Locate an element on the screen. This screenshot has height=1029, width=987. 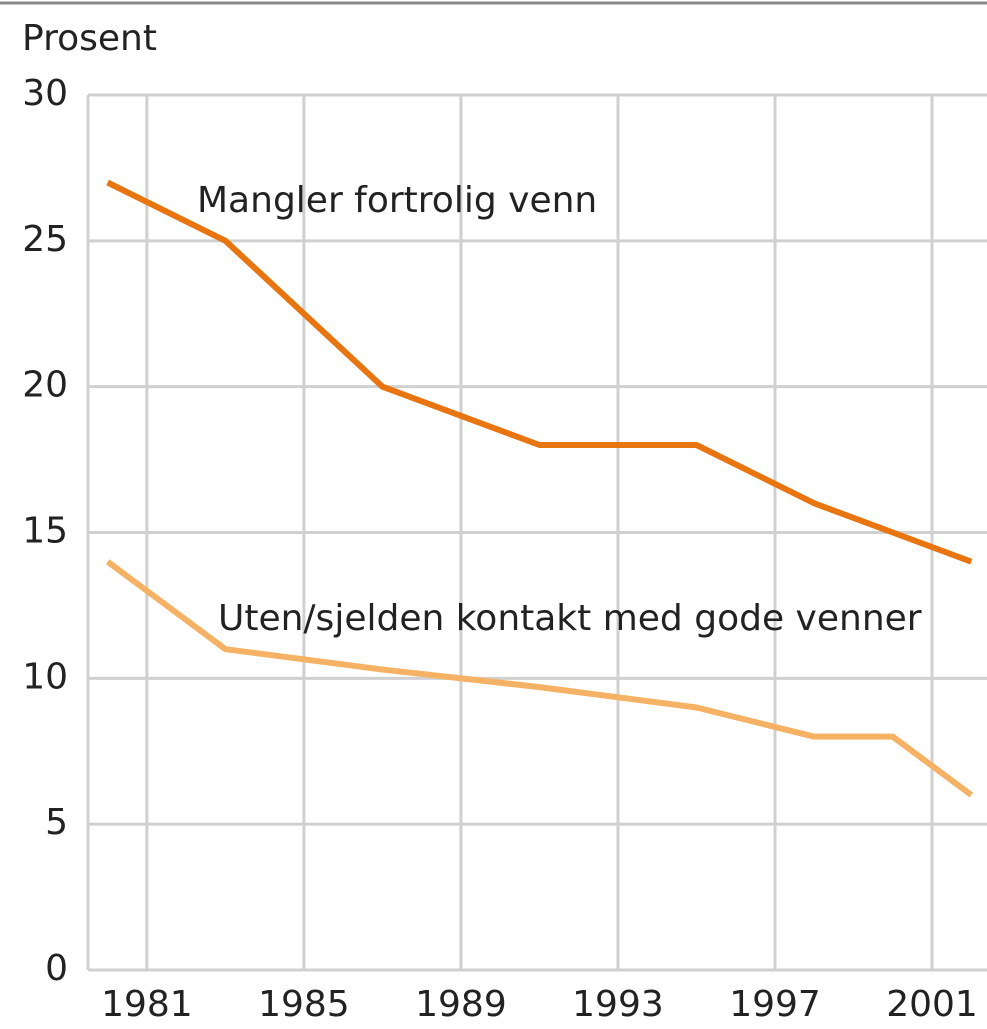
y-tick-label: 30 is located at coordinates (45, 93).